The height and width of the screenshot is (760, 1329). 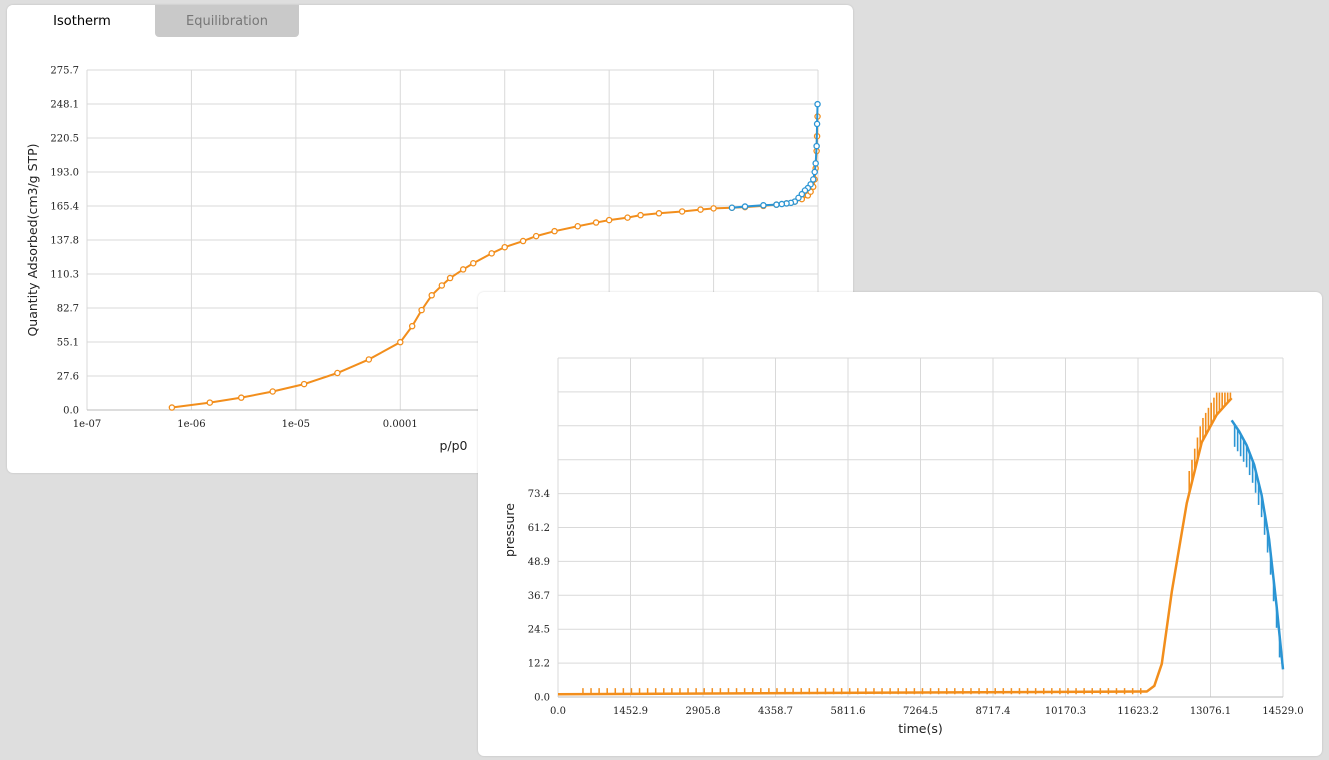 I want to click on tab-equilibration: Equilibration, so click(x=227, y=21).